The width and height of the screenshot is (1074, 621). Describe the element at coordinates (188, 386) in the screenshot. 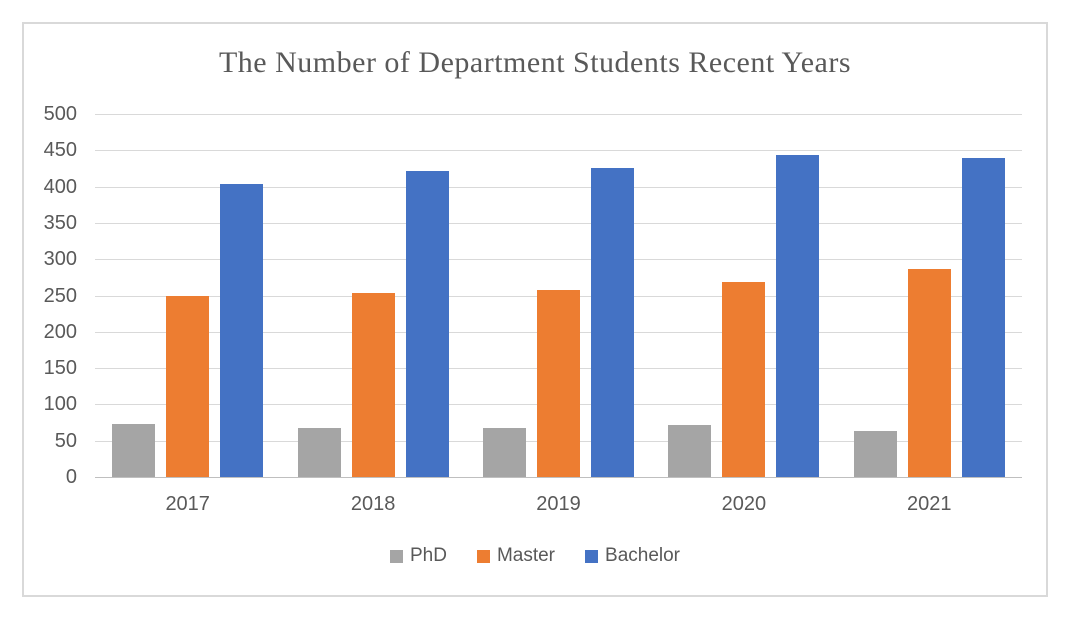

I see `bar-master-2017` at that location.